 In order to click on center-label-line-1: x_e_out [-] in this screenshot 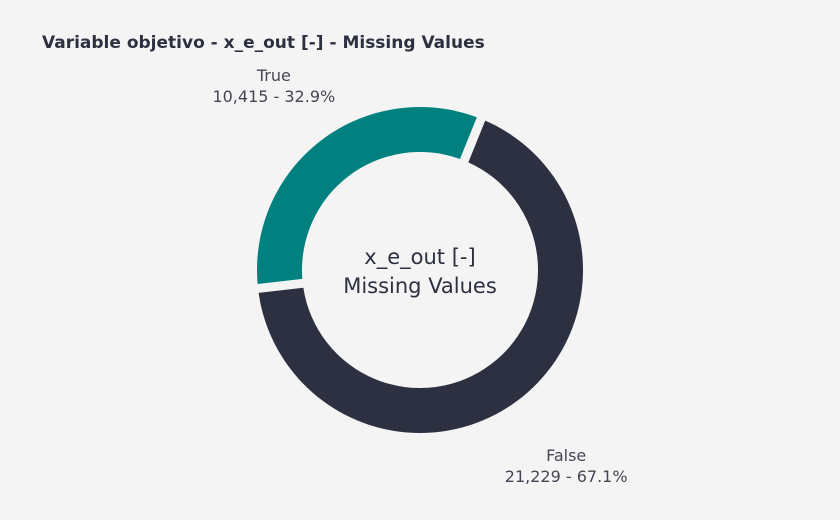, I will do `click(419, 257)`.